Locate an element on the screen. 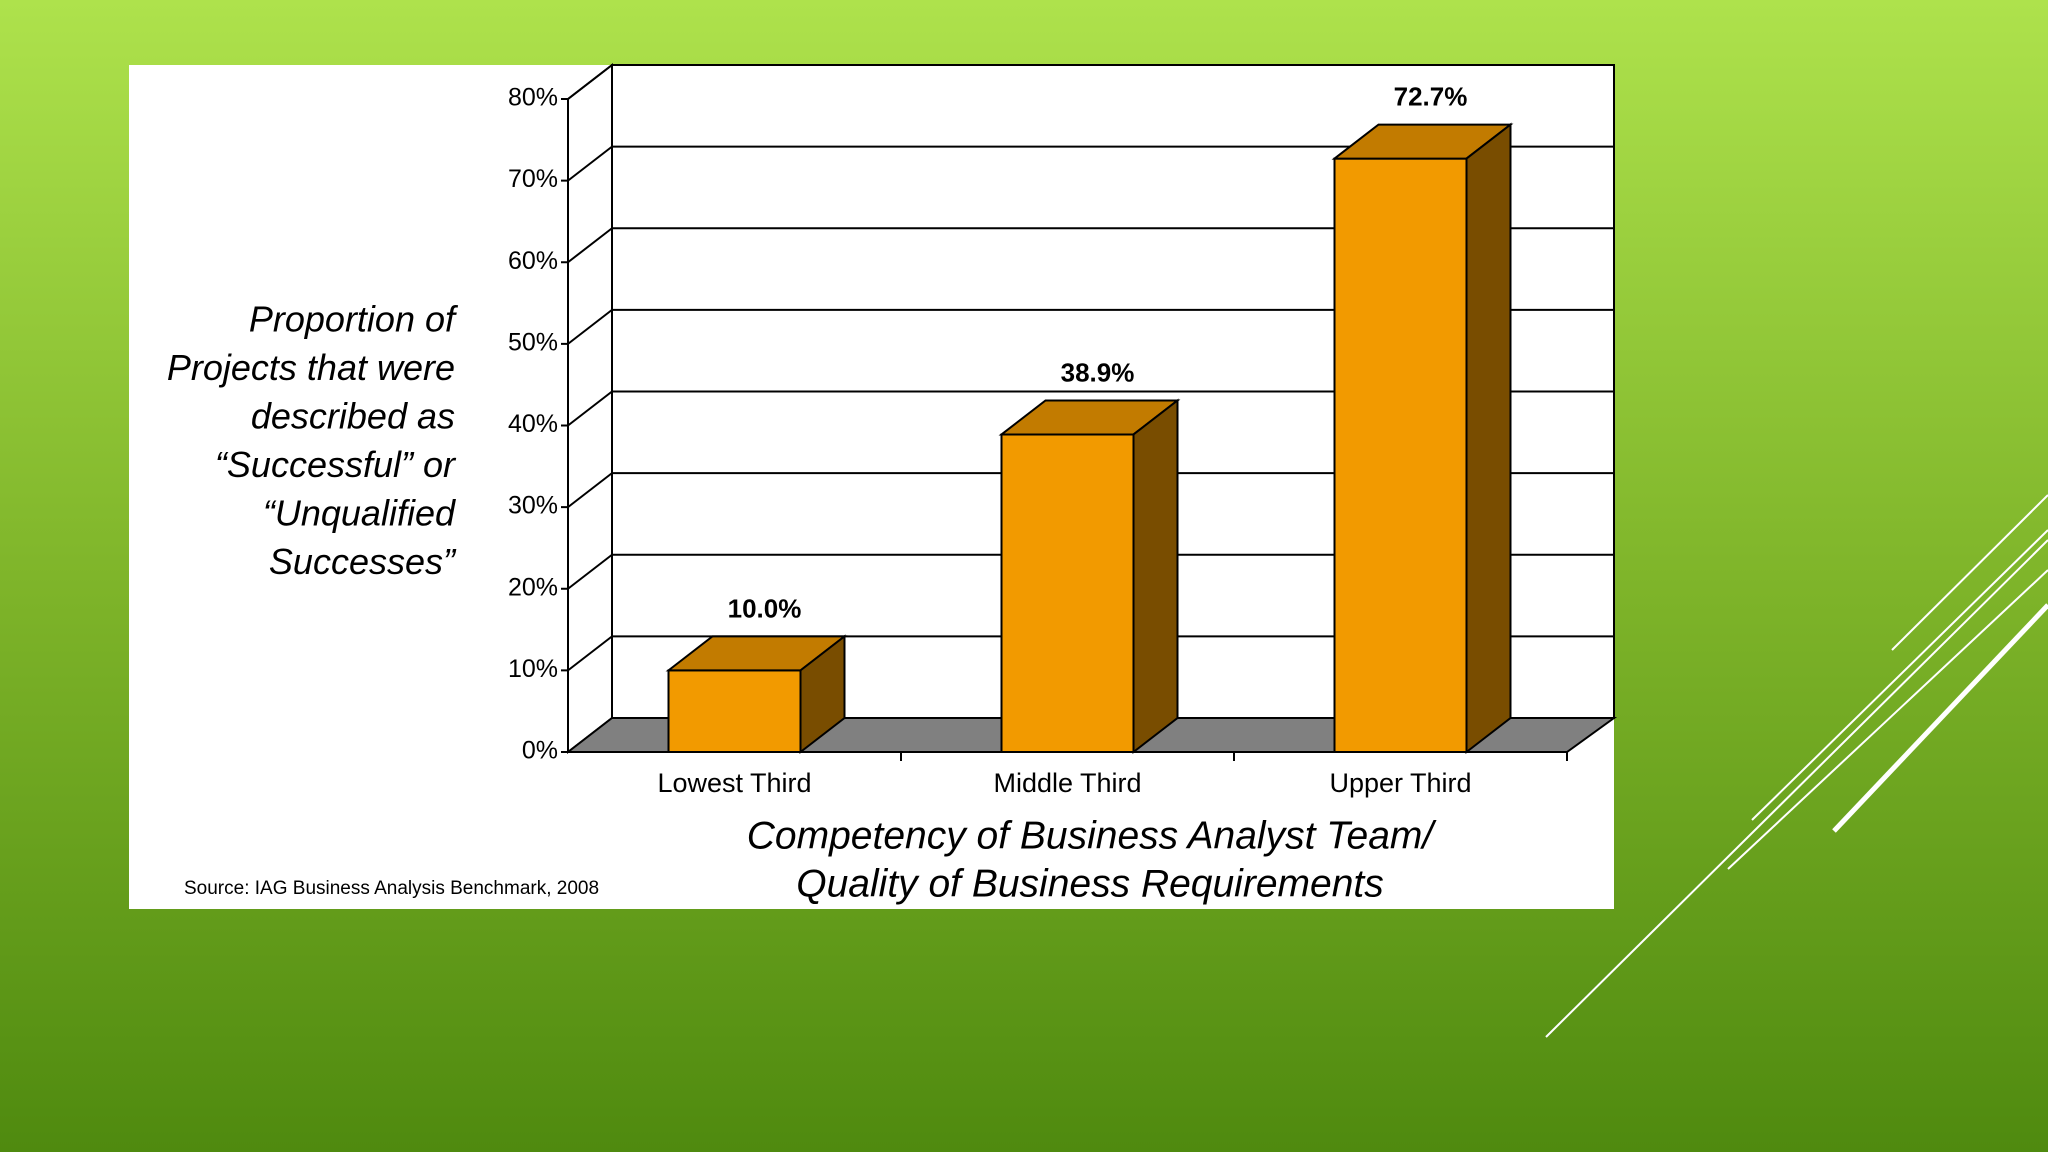 Image resolution: width=2048 pixels, height=1152 pixels. y-tick-label: 70% is located at coordinates (533, 179).